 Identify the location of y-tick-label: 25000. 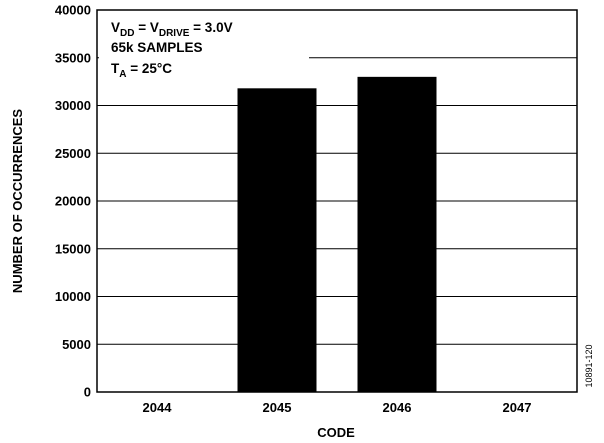
(73, 153).